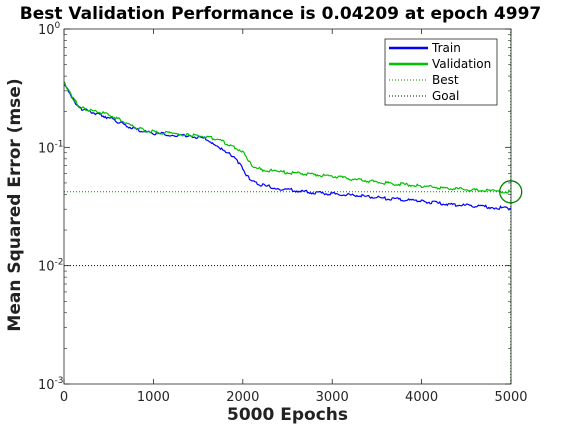  I want to click on legend-label-validation: Validation, so click(461, 64).